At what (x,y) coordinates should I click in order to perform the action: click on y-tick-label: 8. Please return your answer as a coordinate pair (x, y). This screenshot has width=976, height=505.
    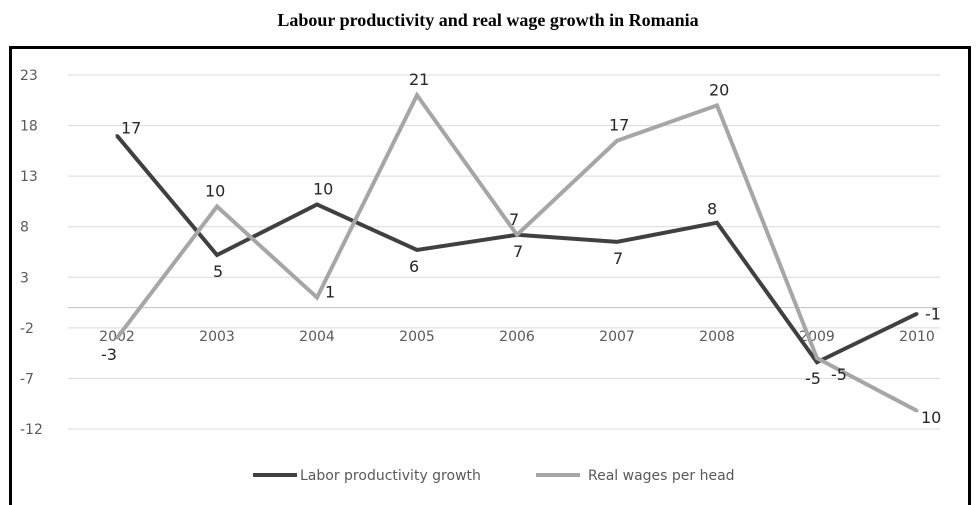
    Looking at the image, I should click on (24, 228).